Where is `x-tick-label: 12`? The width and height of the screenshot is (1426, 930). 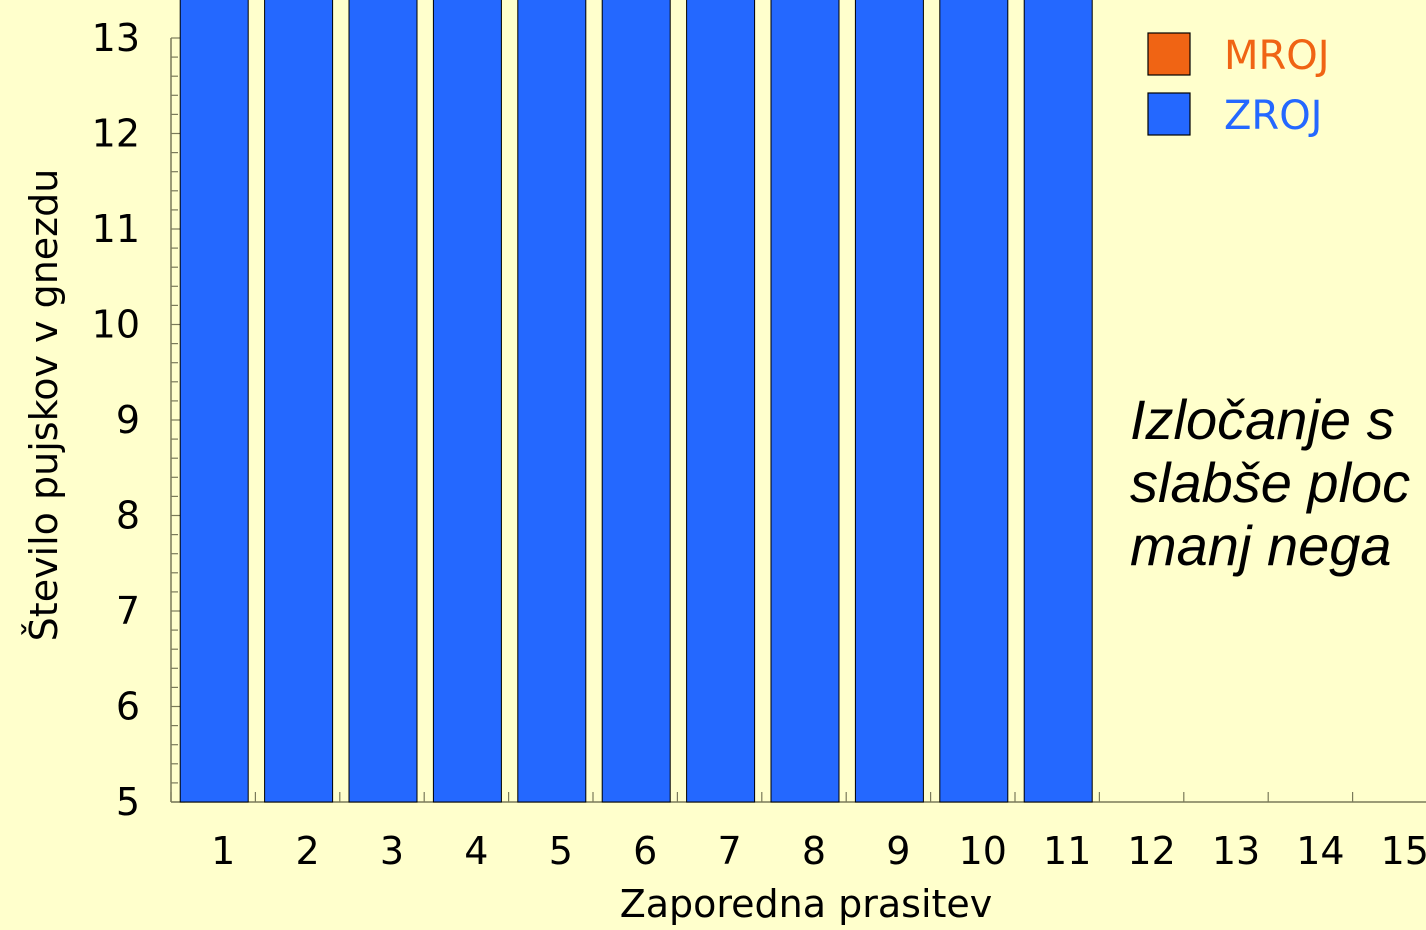
x-tick-label: 12 is located at coordinates (1151, 851).